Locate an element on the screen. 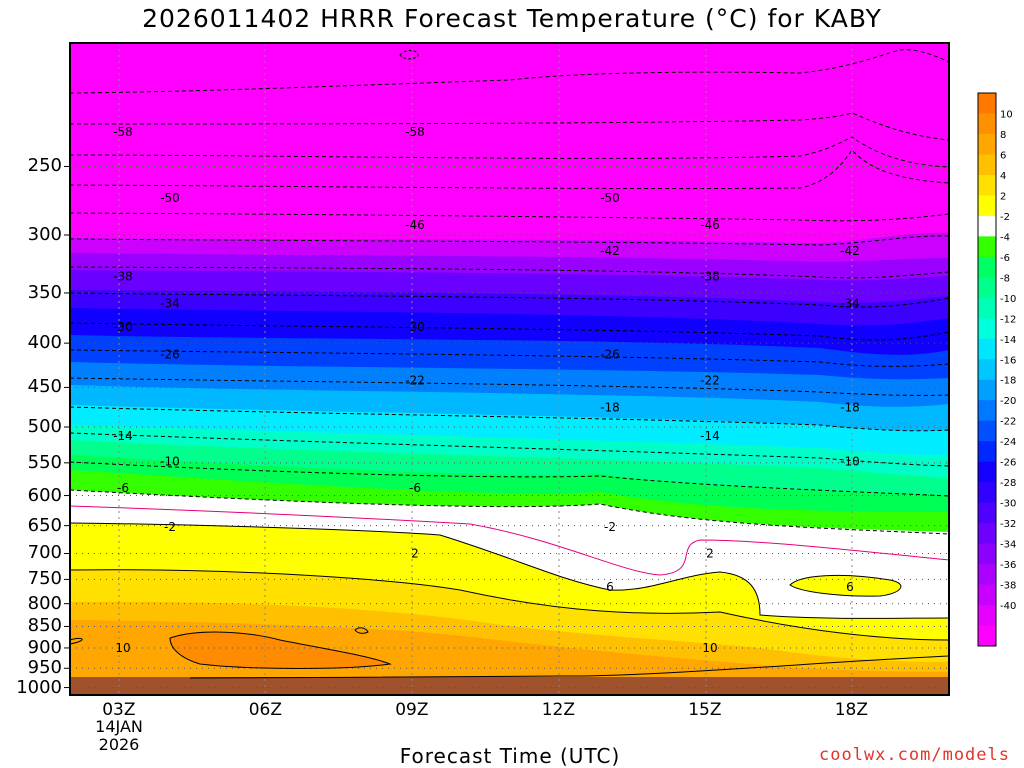 Image resolution: width=1024 pixels, height=768 pixels. x-tick-label: 15Z is located at coordinates (705, 710).